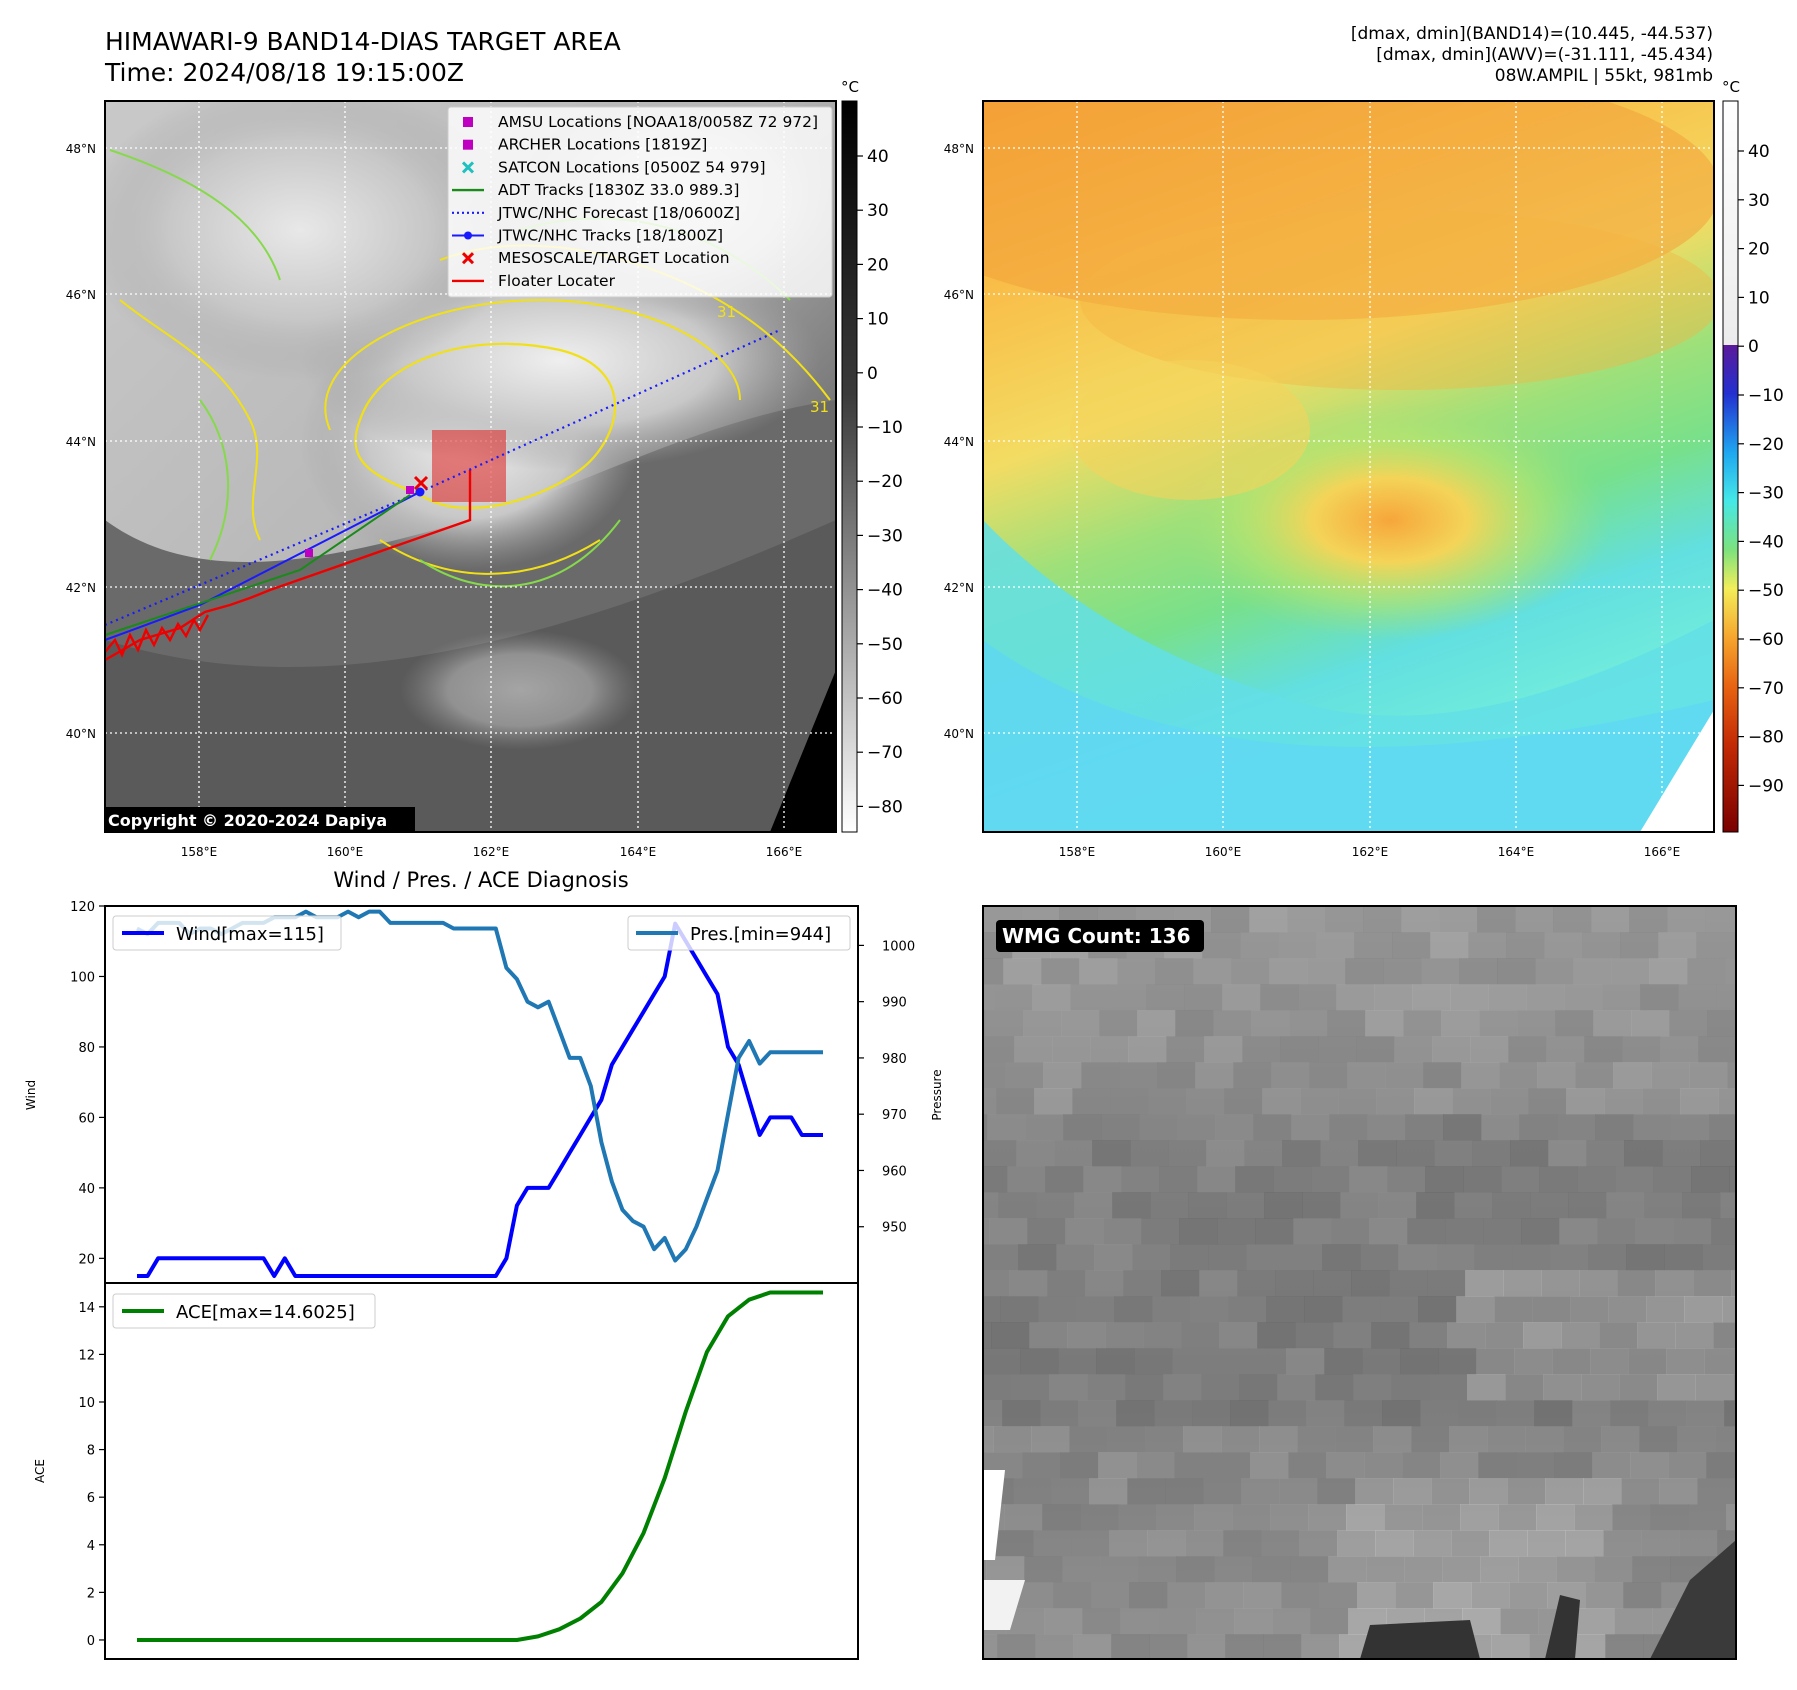 The width and height of the screenshot is (1797, 1690). What do you see at coordinates (1077, 852) in the screenshot?
I see `lon-label: 158°E` at bounding box center [1077, 852].